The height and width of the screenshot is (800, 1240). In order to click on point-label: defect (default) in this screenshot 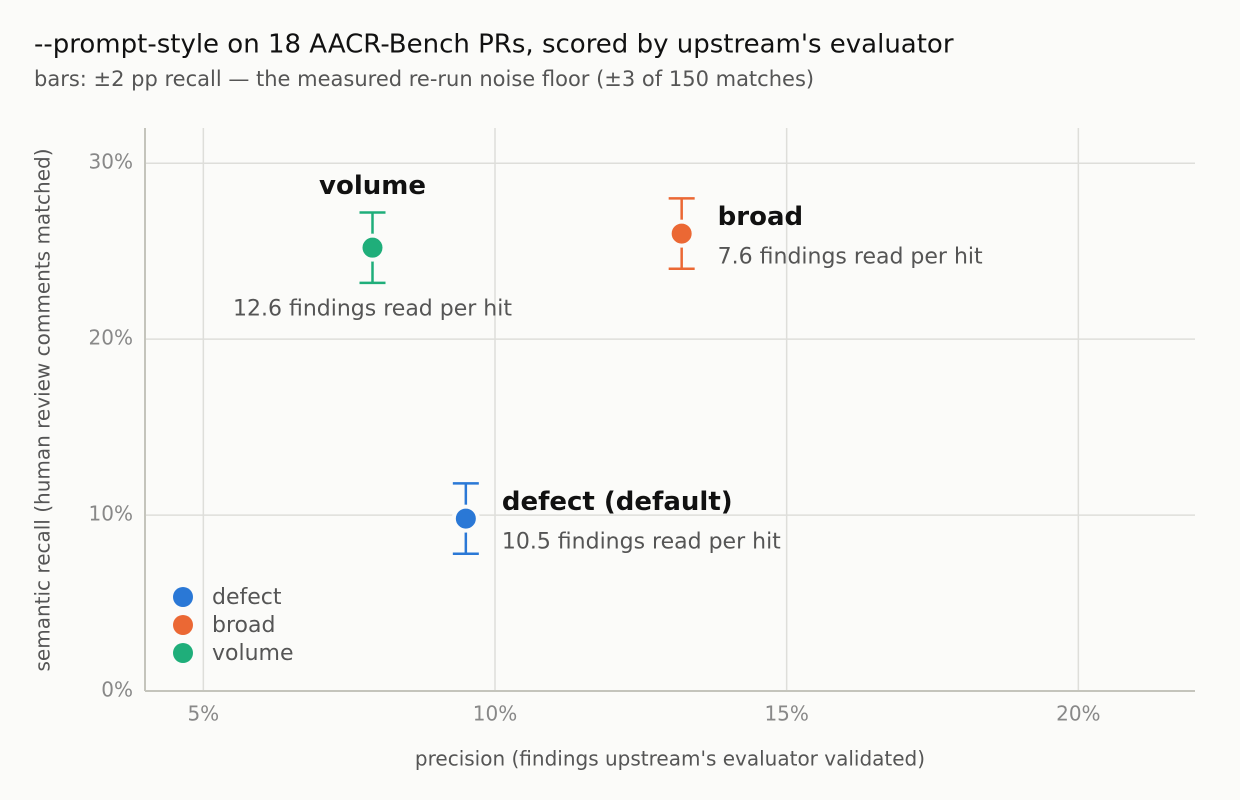, I will do `click(617, 502)`.